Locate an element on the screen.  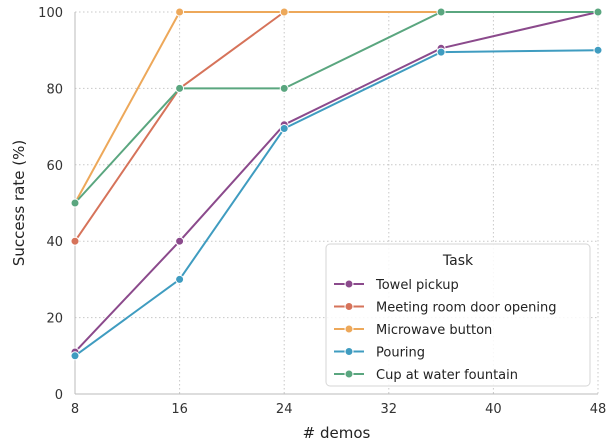
legend-item: Meeting room door opening is located at coordinates (445, 308).